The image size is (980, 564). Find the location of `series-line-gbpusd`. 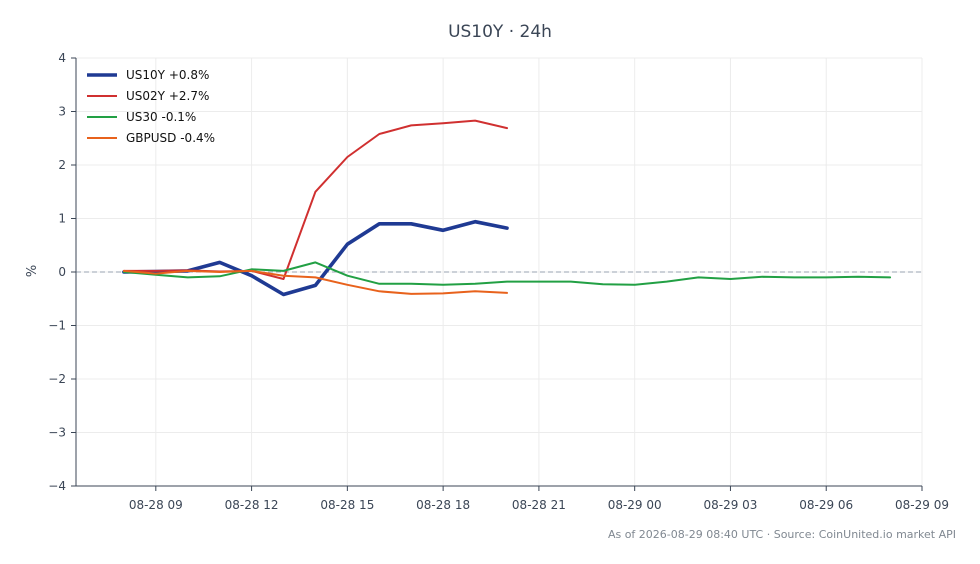

series-line-gbpusd is located at coordinates (315, 282).